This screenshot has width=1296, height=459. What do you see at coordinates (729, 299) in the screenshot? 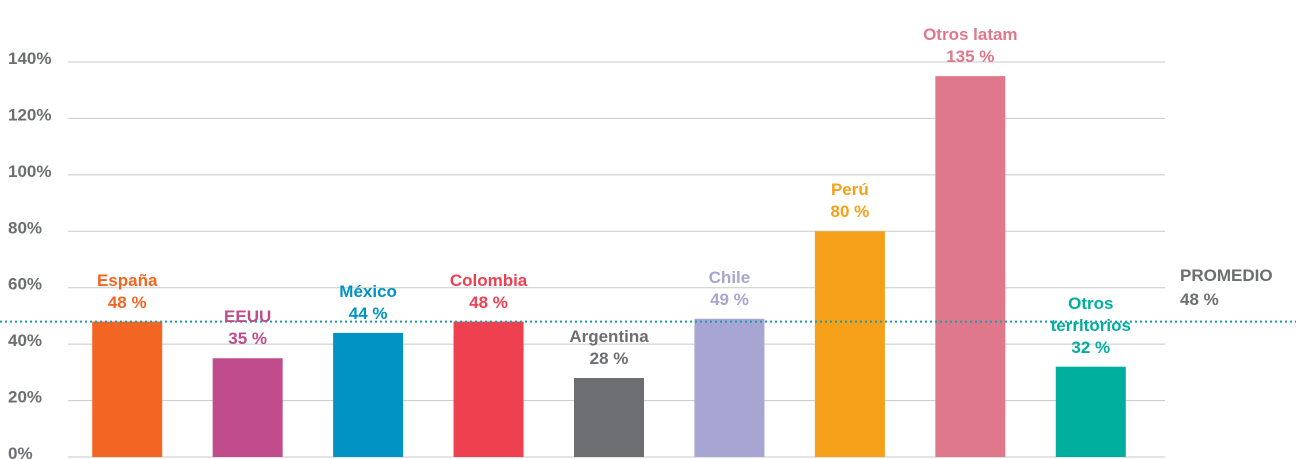
I see `value-label: 49 %` at bounding box center [729, 299].